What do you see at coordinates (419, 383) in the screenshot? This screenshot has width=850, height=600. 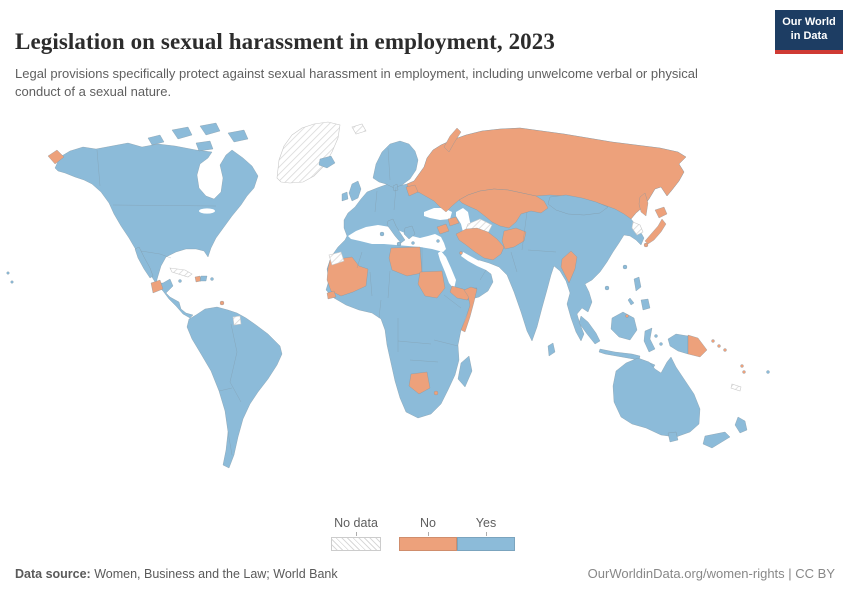 I see `region-botswana` at bounding box center [419, 383].